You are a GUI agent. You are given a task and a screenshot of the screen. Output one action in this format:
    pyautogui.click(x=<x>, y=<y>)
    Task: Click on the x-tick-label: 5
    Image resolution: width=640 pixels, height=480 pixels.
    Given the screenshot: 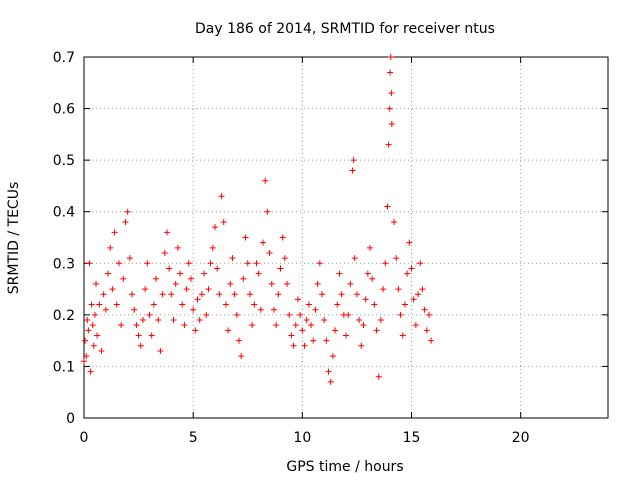 What is the action you would take?
    pyautogui.click(x=193, y=438)
    